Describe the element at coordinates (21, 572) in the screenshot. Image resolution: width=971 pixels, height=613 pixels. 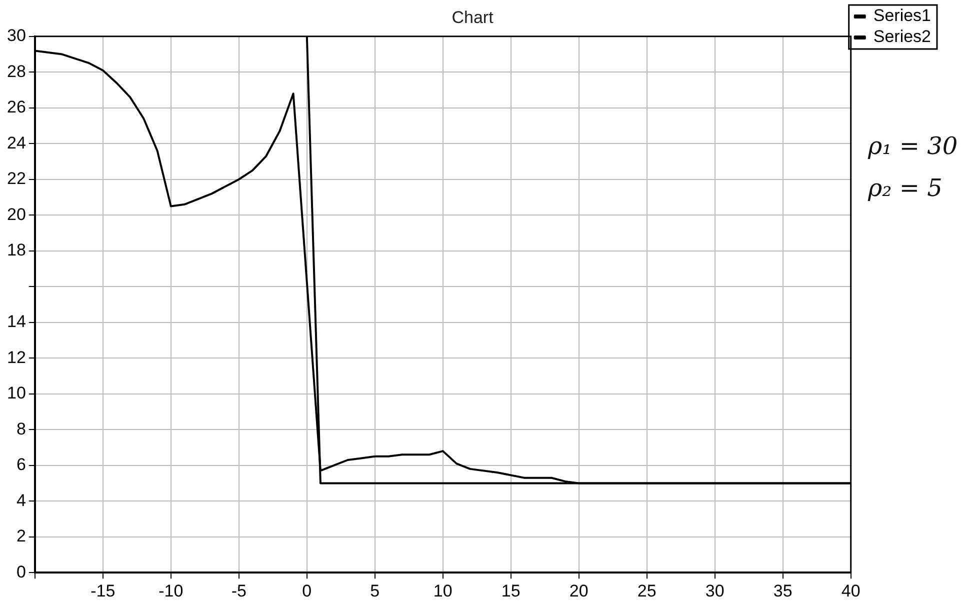
I see `y-tick-label: 0` at that location.